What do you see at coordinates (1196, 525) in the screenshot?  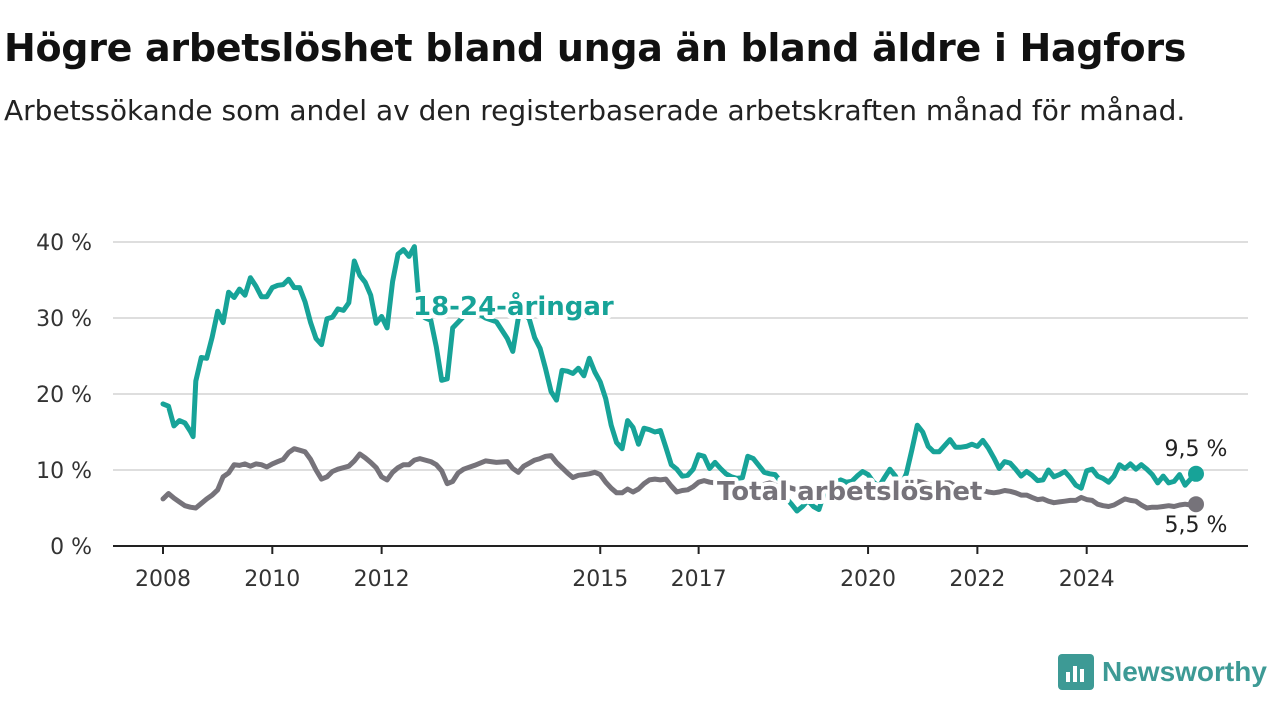 I see `series-end-label: 5,5 %` at bounding box center [1196, 525].